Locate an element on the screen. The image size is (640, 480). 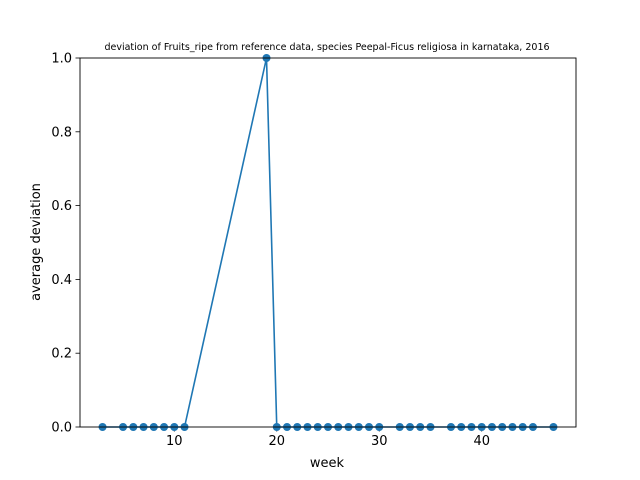
y-tick-label: 0.2 is located at coordinates (61, 354).